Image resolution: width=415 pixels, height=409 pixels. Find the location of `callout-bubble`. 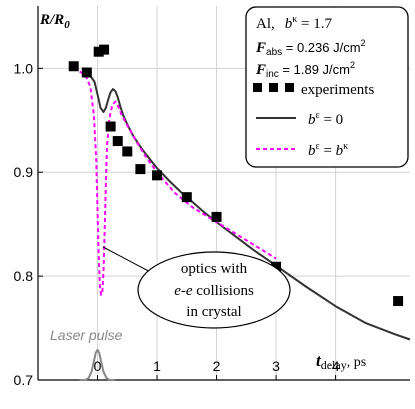

callout-bubble is located at coordinates (214, 290).